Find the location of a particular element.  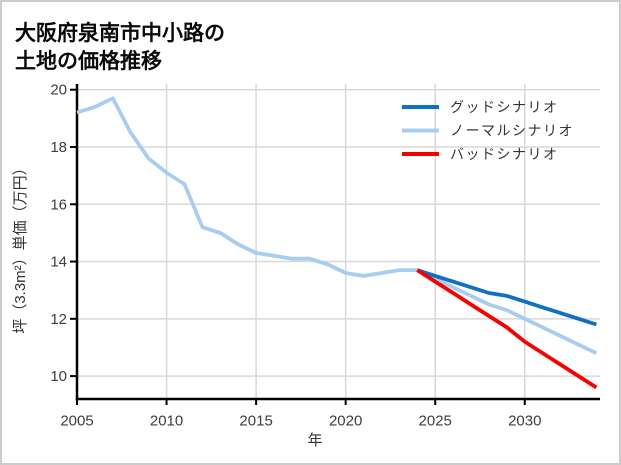

x-tick-label-2015: 2015 is located at coordinates (255, 420).